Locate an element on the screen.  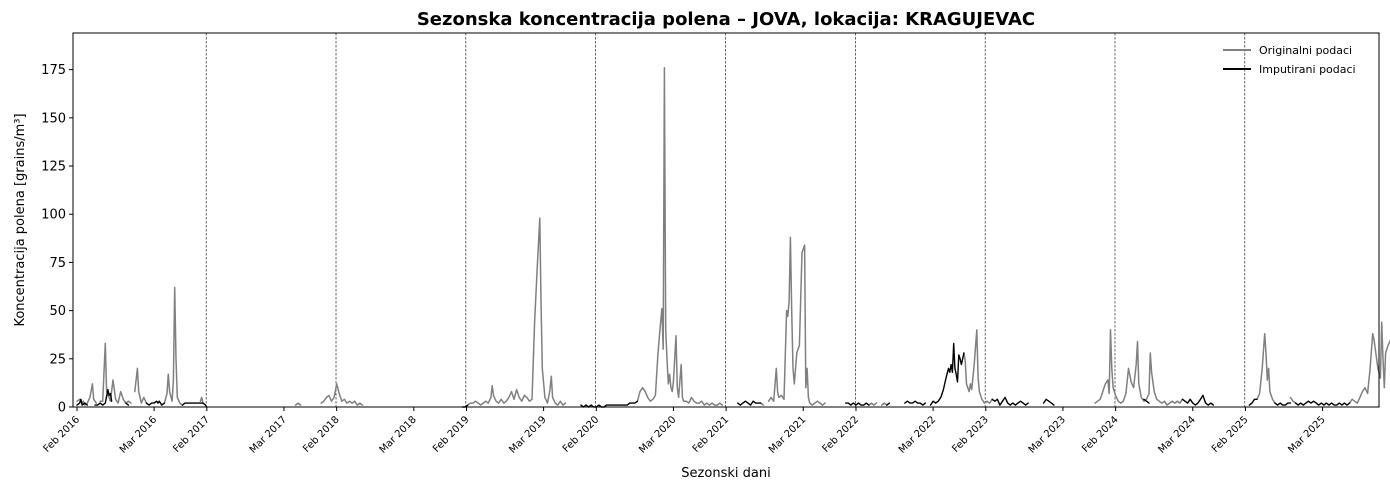
y-tick-label: 75 is located at coordinates (57, 263).